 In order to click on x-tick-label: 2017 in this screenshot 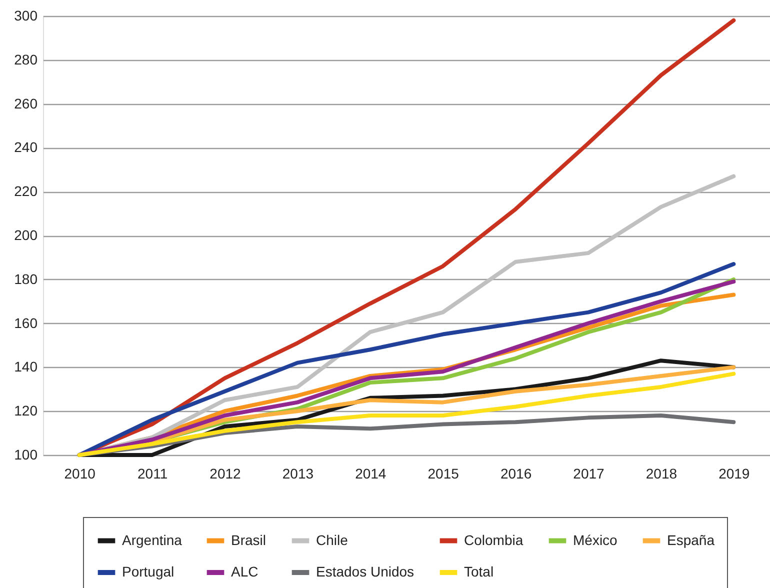, I will do `click(589, 474)`.